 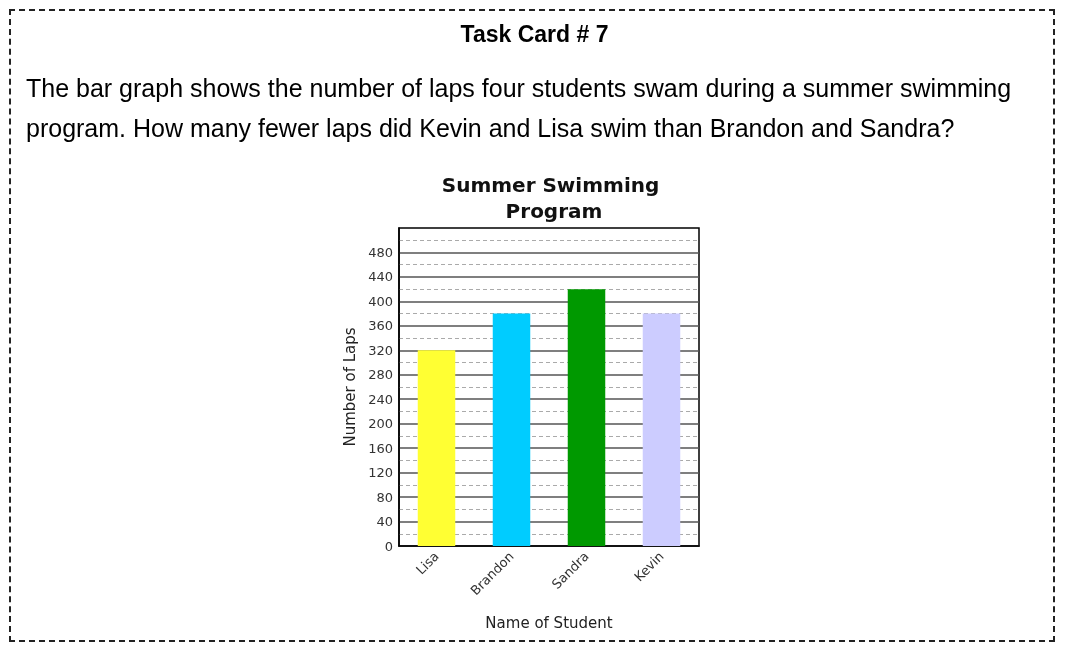 What do you see at coordinates (380, 375) in the screenshot?
I see `y-tick-label: 280` at bounding box center [380, 375].